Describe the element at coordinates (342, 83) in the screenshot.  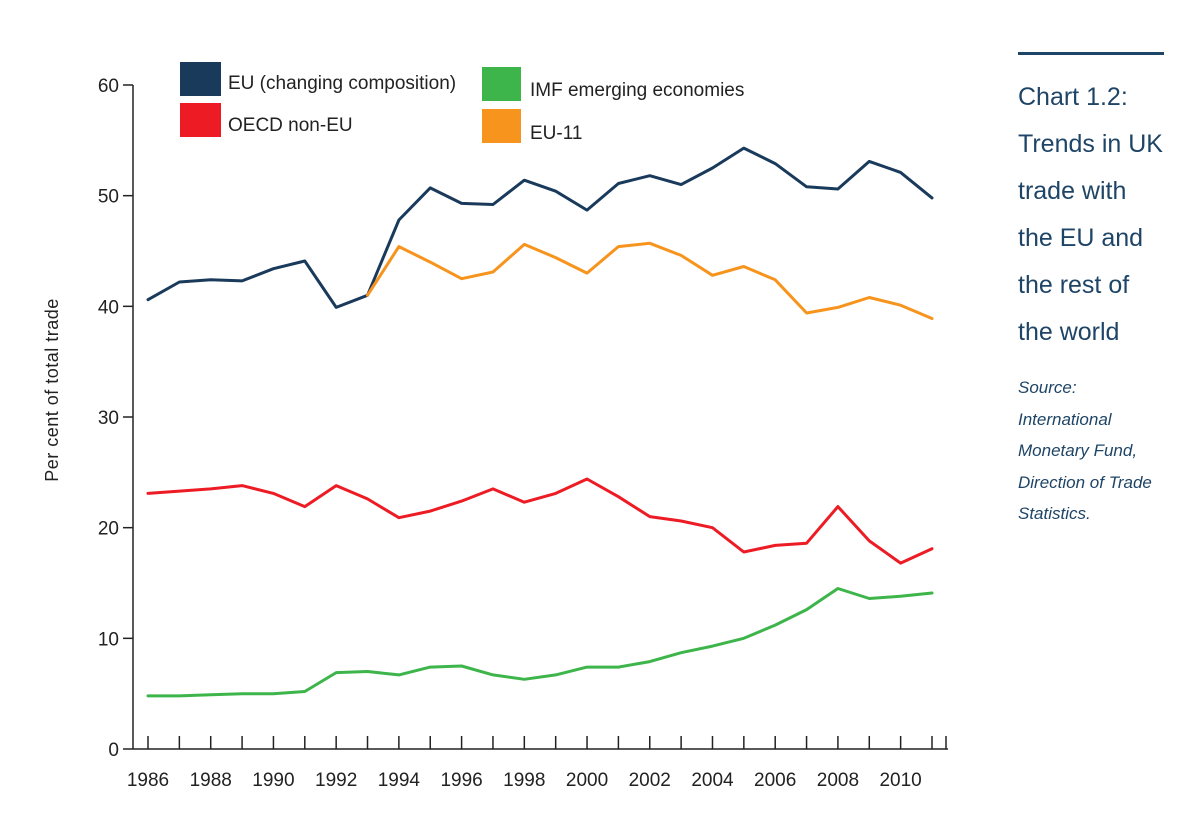
I see `legend-label-eu: EU (changing composition)` at that location.